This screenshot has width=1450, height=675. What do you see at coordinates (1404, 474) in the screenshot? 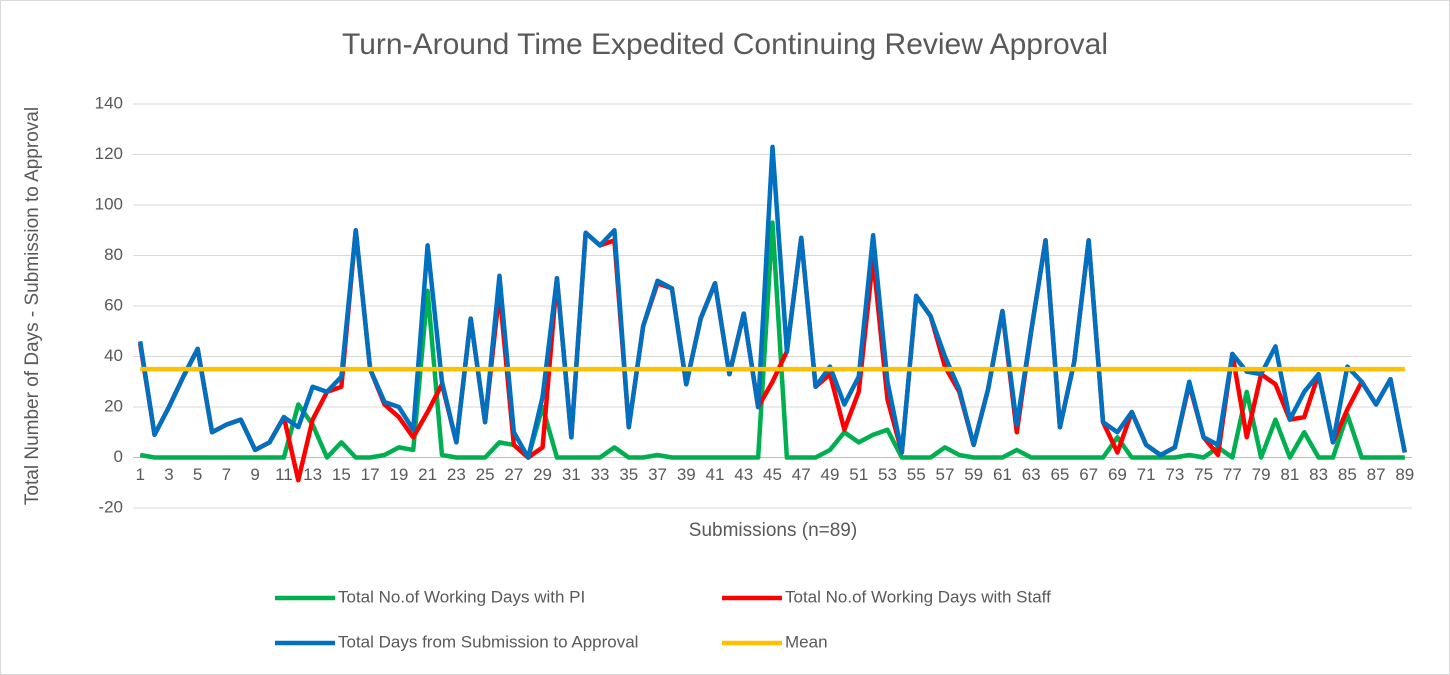
I see `x-tick-label: 89` at bounding box center [1404, 474].